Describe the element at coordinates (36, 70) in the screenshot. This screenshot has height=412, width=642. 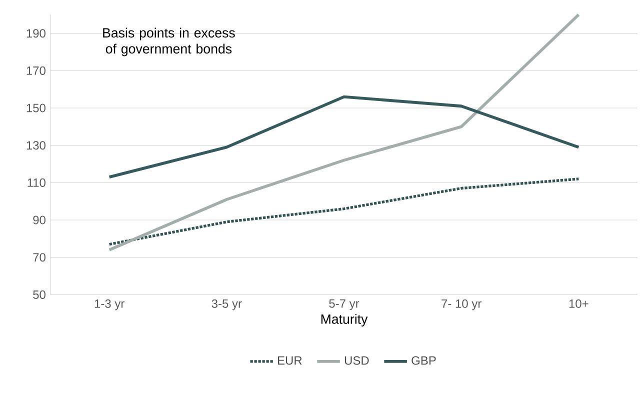
I see `y-tick-label: 170` at that location.